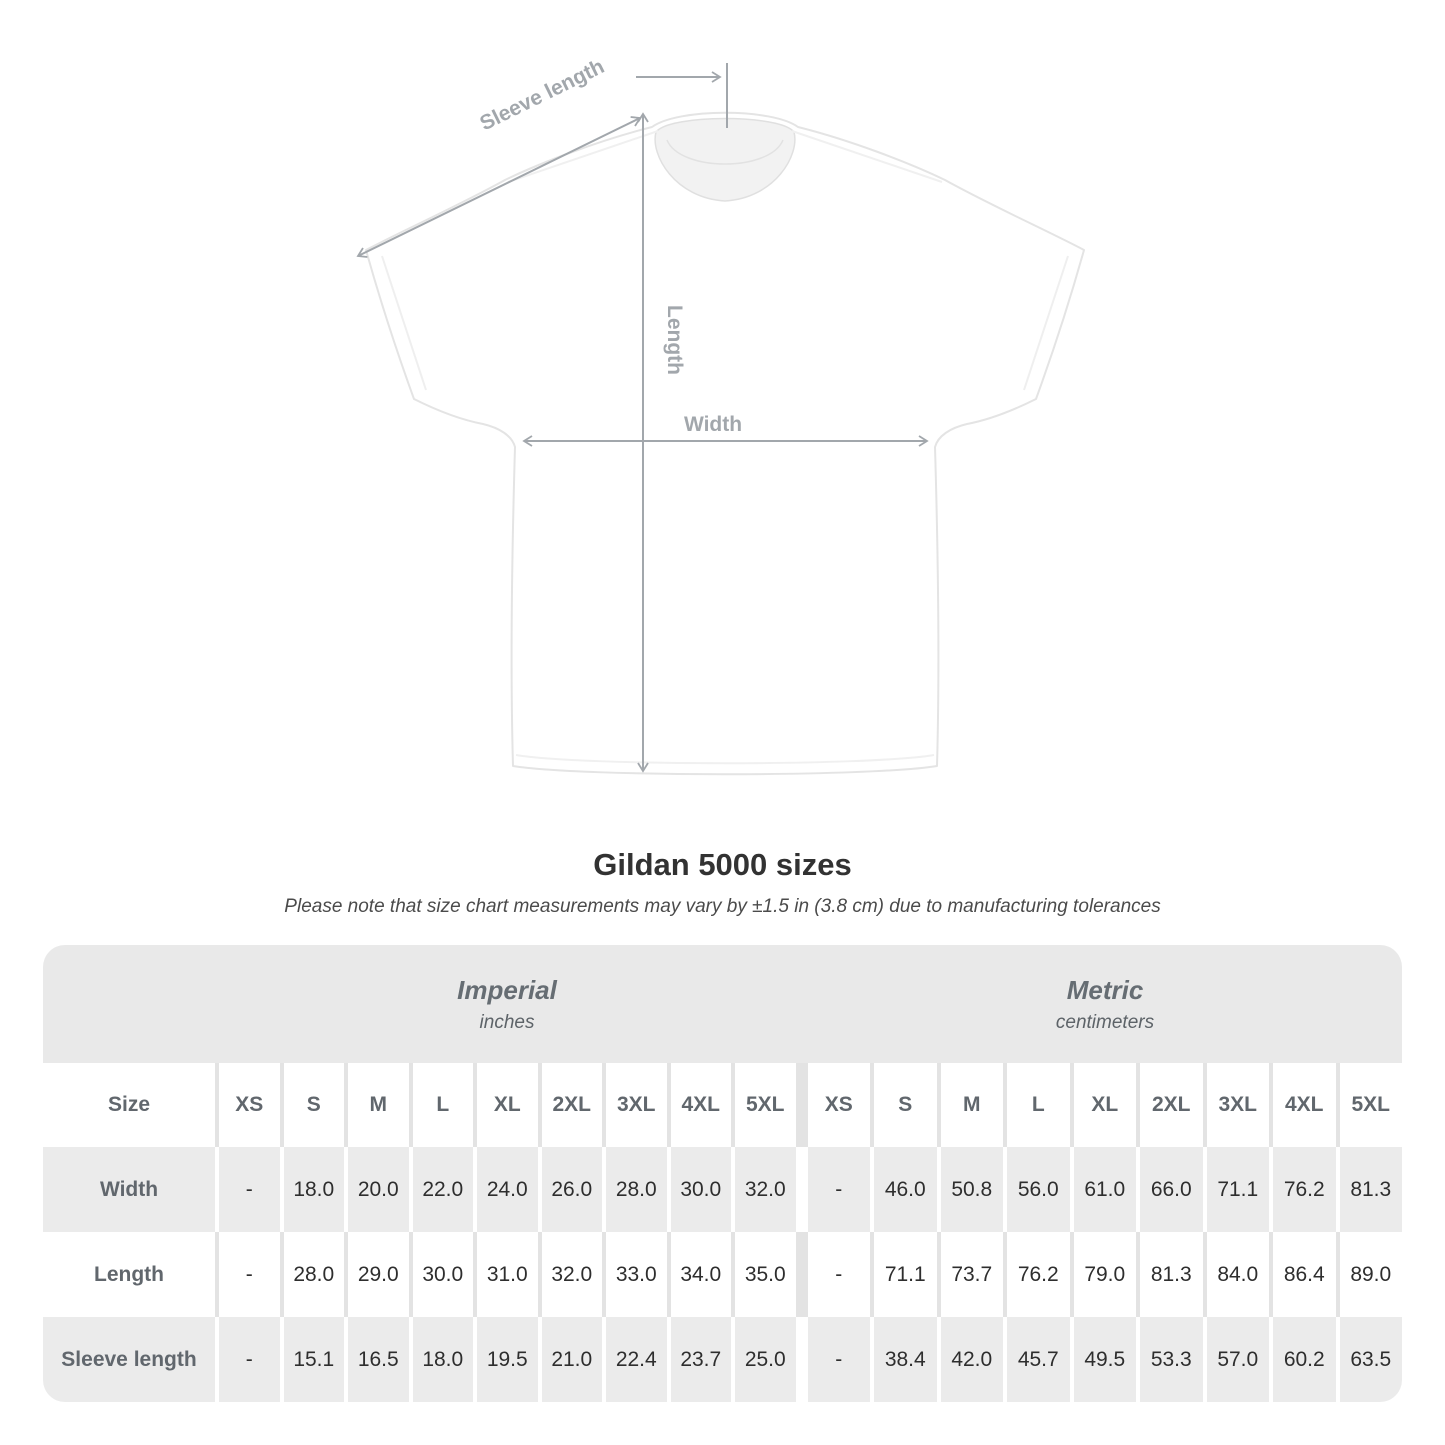 This screenshot has height=1445, width=1445. I want to click on metric-section-header: Metric centimeters, so click(1105, 1004).